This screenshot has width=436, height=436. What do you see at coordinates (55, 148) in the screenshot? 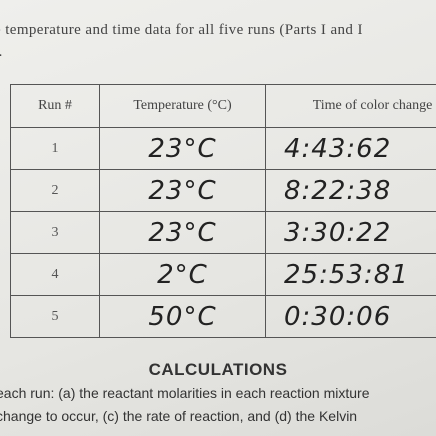
I see `table-cell: 1` at bounding box center [55, 148].